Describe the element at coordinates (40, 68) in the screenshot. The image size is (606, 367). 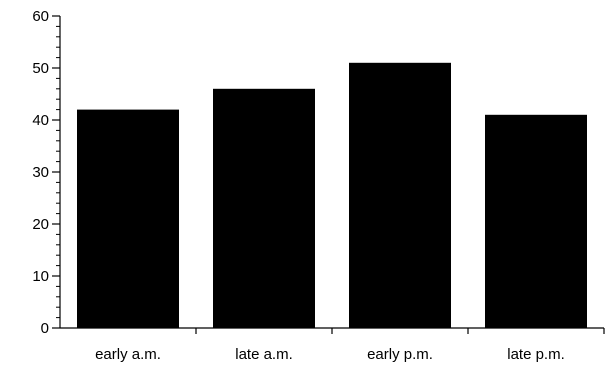
I see `y-tick-label: 50` at that location.